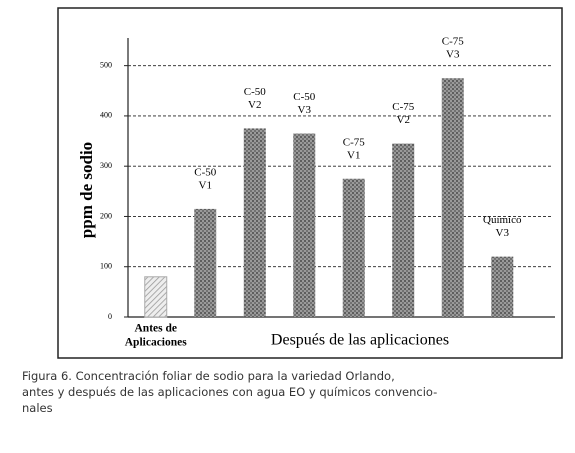 The height and width of the screenshot is (453, 575). What do you see at coordinates (156, 329) in the screenshot?
I see `category-label: Antes de` at bounding box center [156, 329].